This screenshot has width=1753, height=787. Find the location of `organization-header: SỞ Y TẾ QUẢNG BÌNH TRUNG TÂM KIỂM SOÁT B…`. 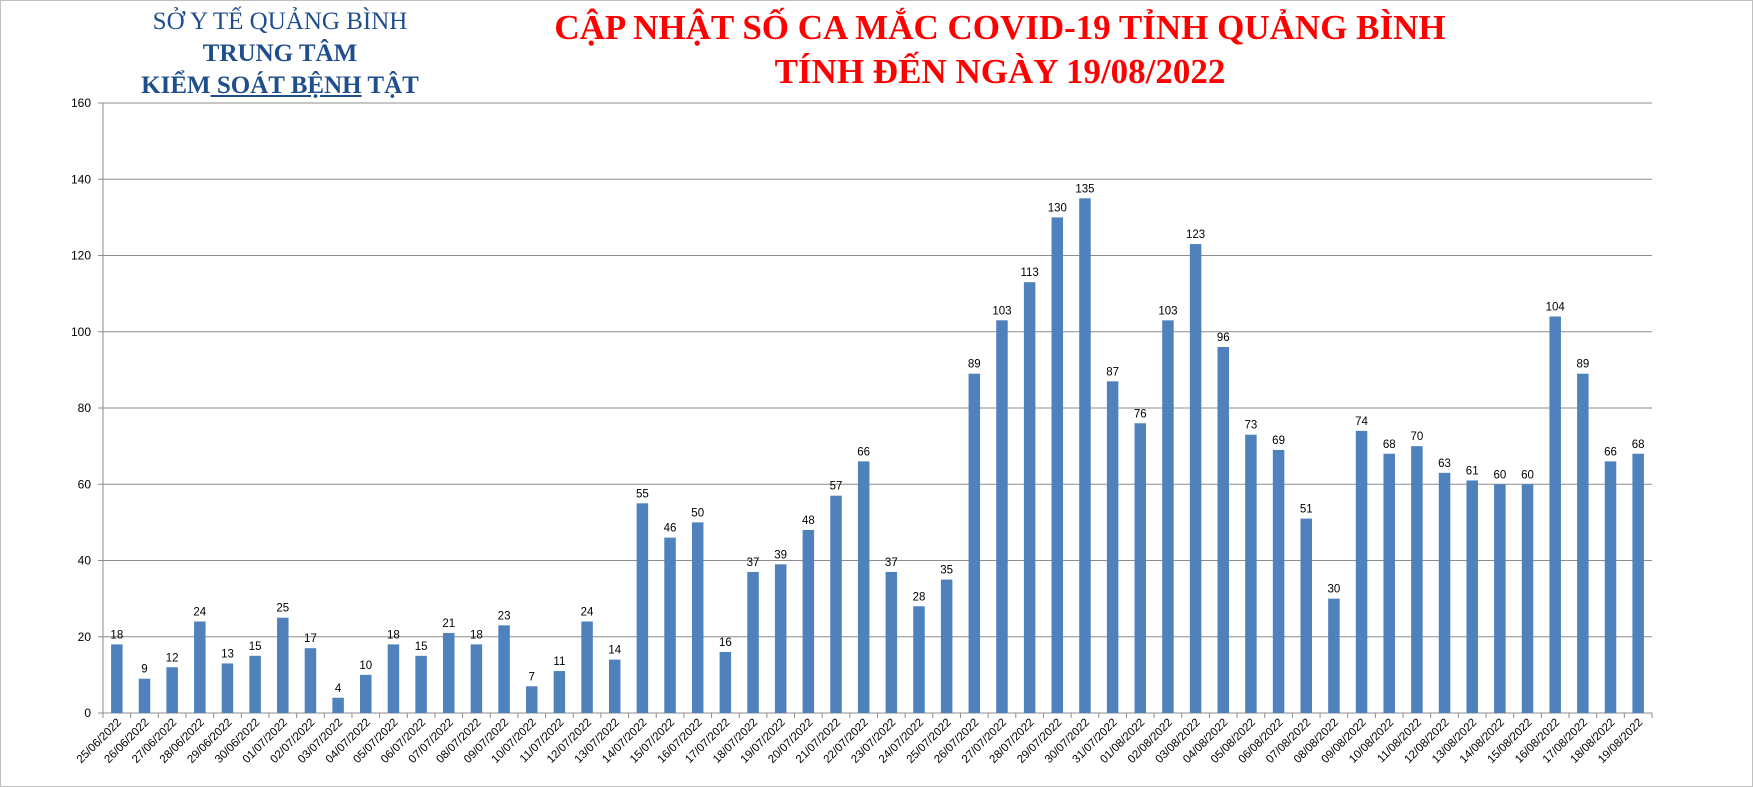

organization-header: SỞ Y TẾ QUẢNG BÌNH TRUNG TÂM KIỂM SOÁT B… is located at coordinates (280, 54).